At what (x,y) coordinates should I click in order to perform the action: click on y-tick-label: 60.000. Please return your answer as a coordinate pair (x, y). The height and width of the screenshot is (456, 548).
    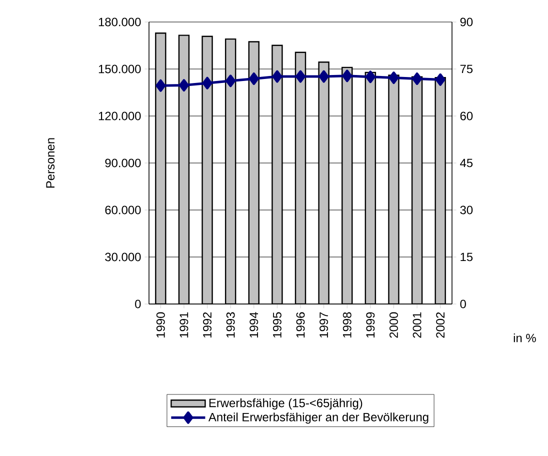
    Looking at the image, I should click on (123, 210).